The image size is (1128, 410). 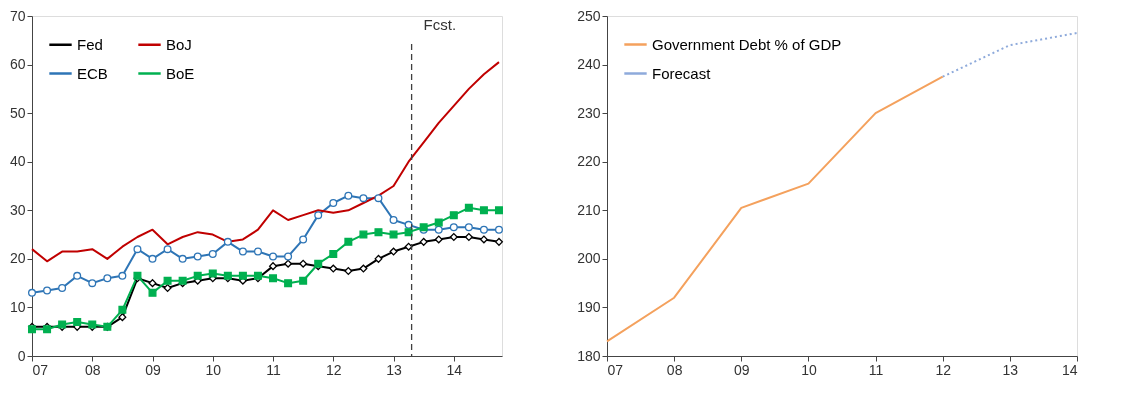 What do you see at coordinates (17, 258) in the screenshot?
I see `y-tick-label: 20` at bounding box center [17, 258].